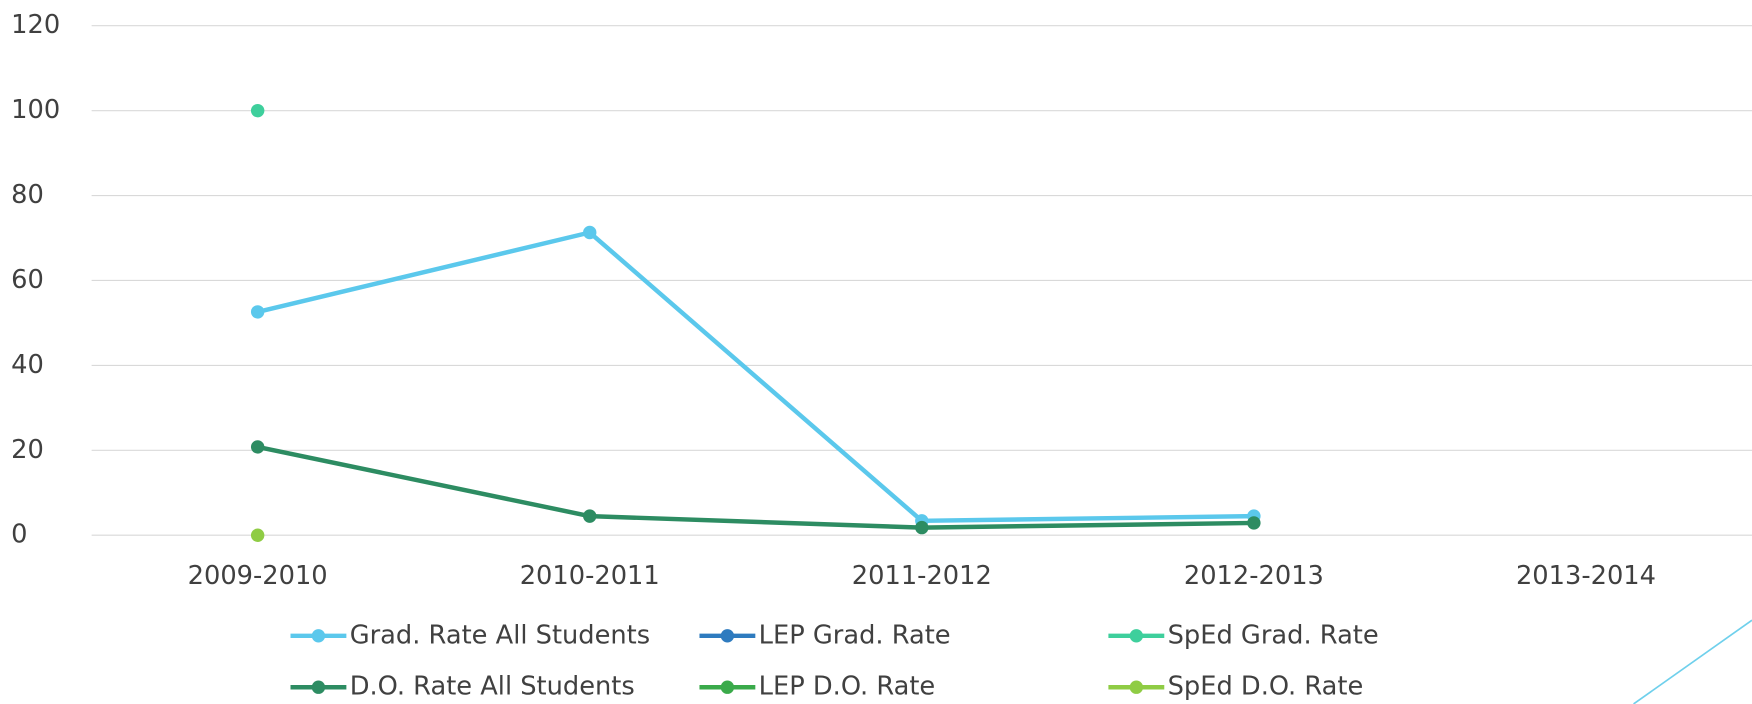  Describe the element at coordinates (19, 535) in the screenshot. I see `y-tick-label: 0` at that location.